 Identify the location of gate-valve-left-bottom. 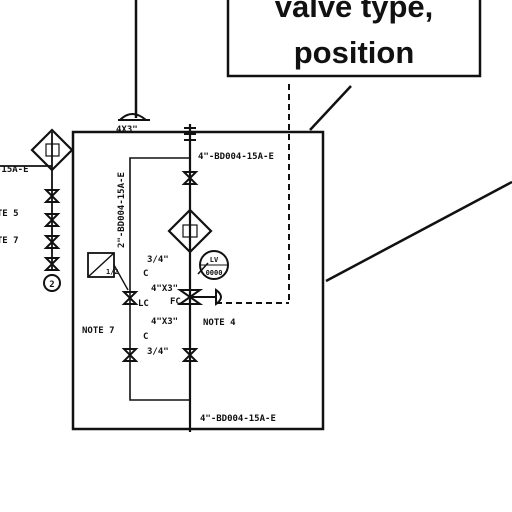
(52, 264).